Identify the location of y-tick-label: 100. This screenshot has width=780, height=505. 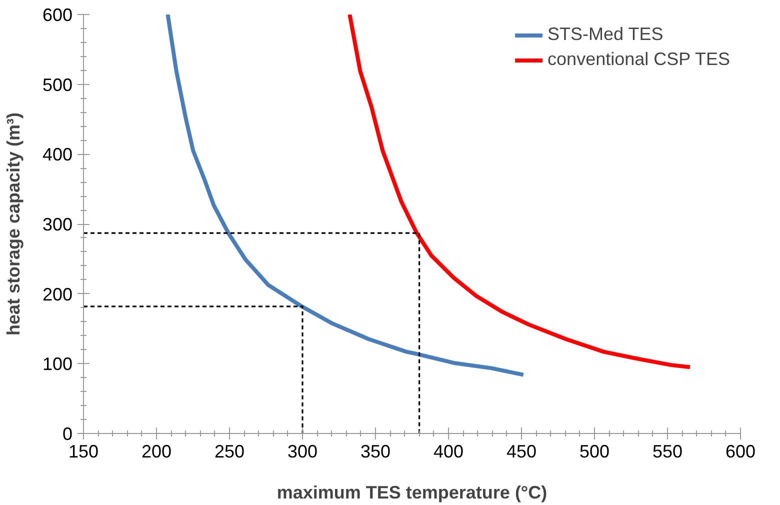
(57, 364).